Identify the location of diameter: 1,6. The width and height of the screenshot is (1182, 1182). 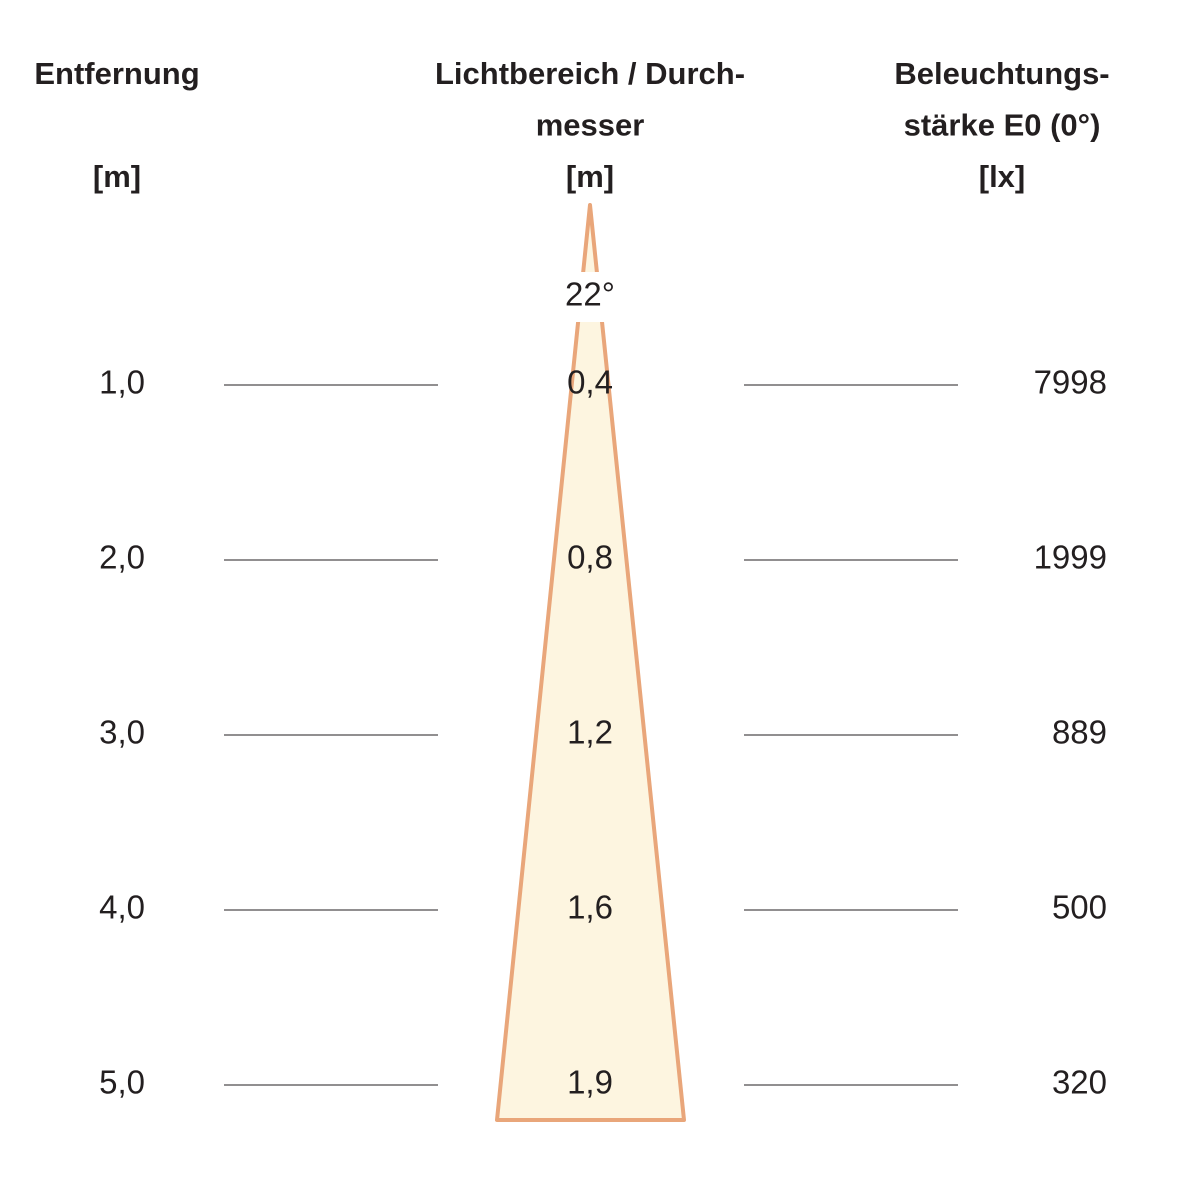
(590, 907).